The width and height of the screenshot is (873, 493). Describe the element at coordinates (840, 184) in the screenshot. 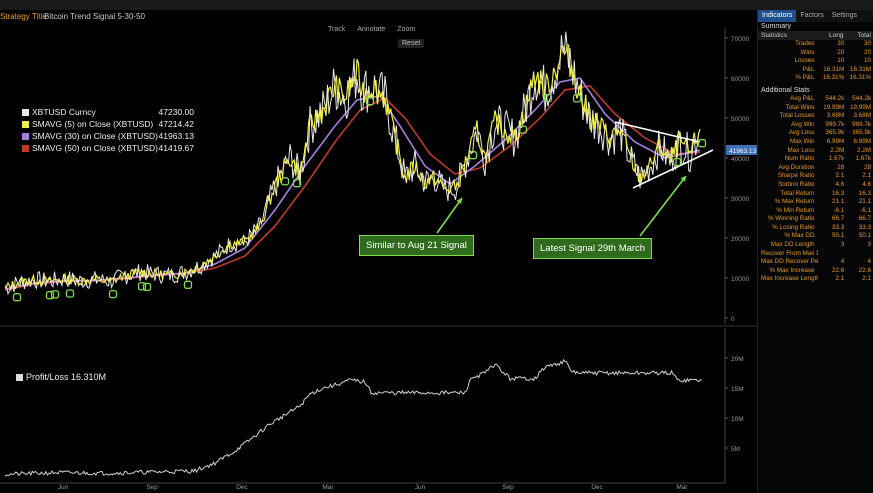

I see `stat-long: 4.6` at that location.